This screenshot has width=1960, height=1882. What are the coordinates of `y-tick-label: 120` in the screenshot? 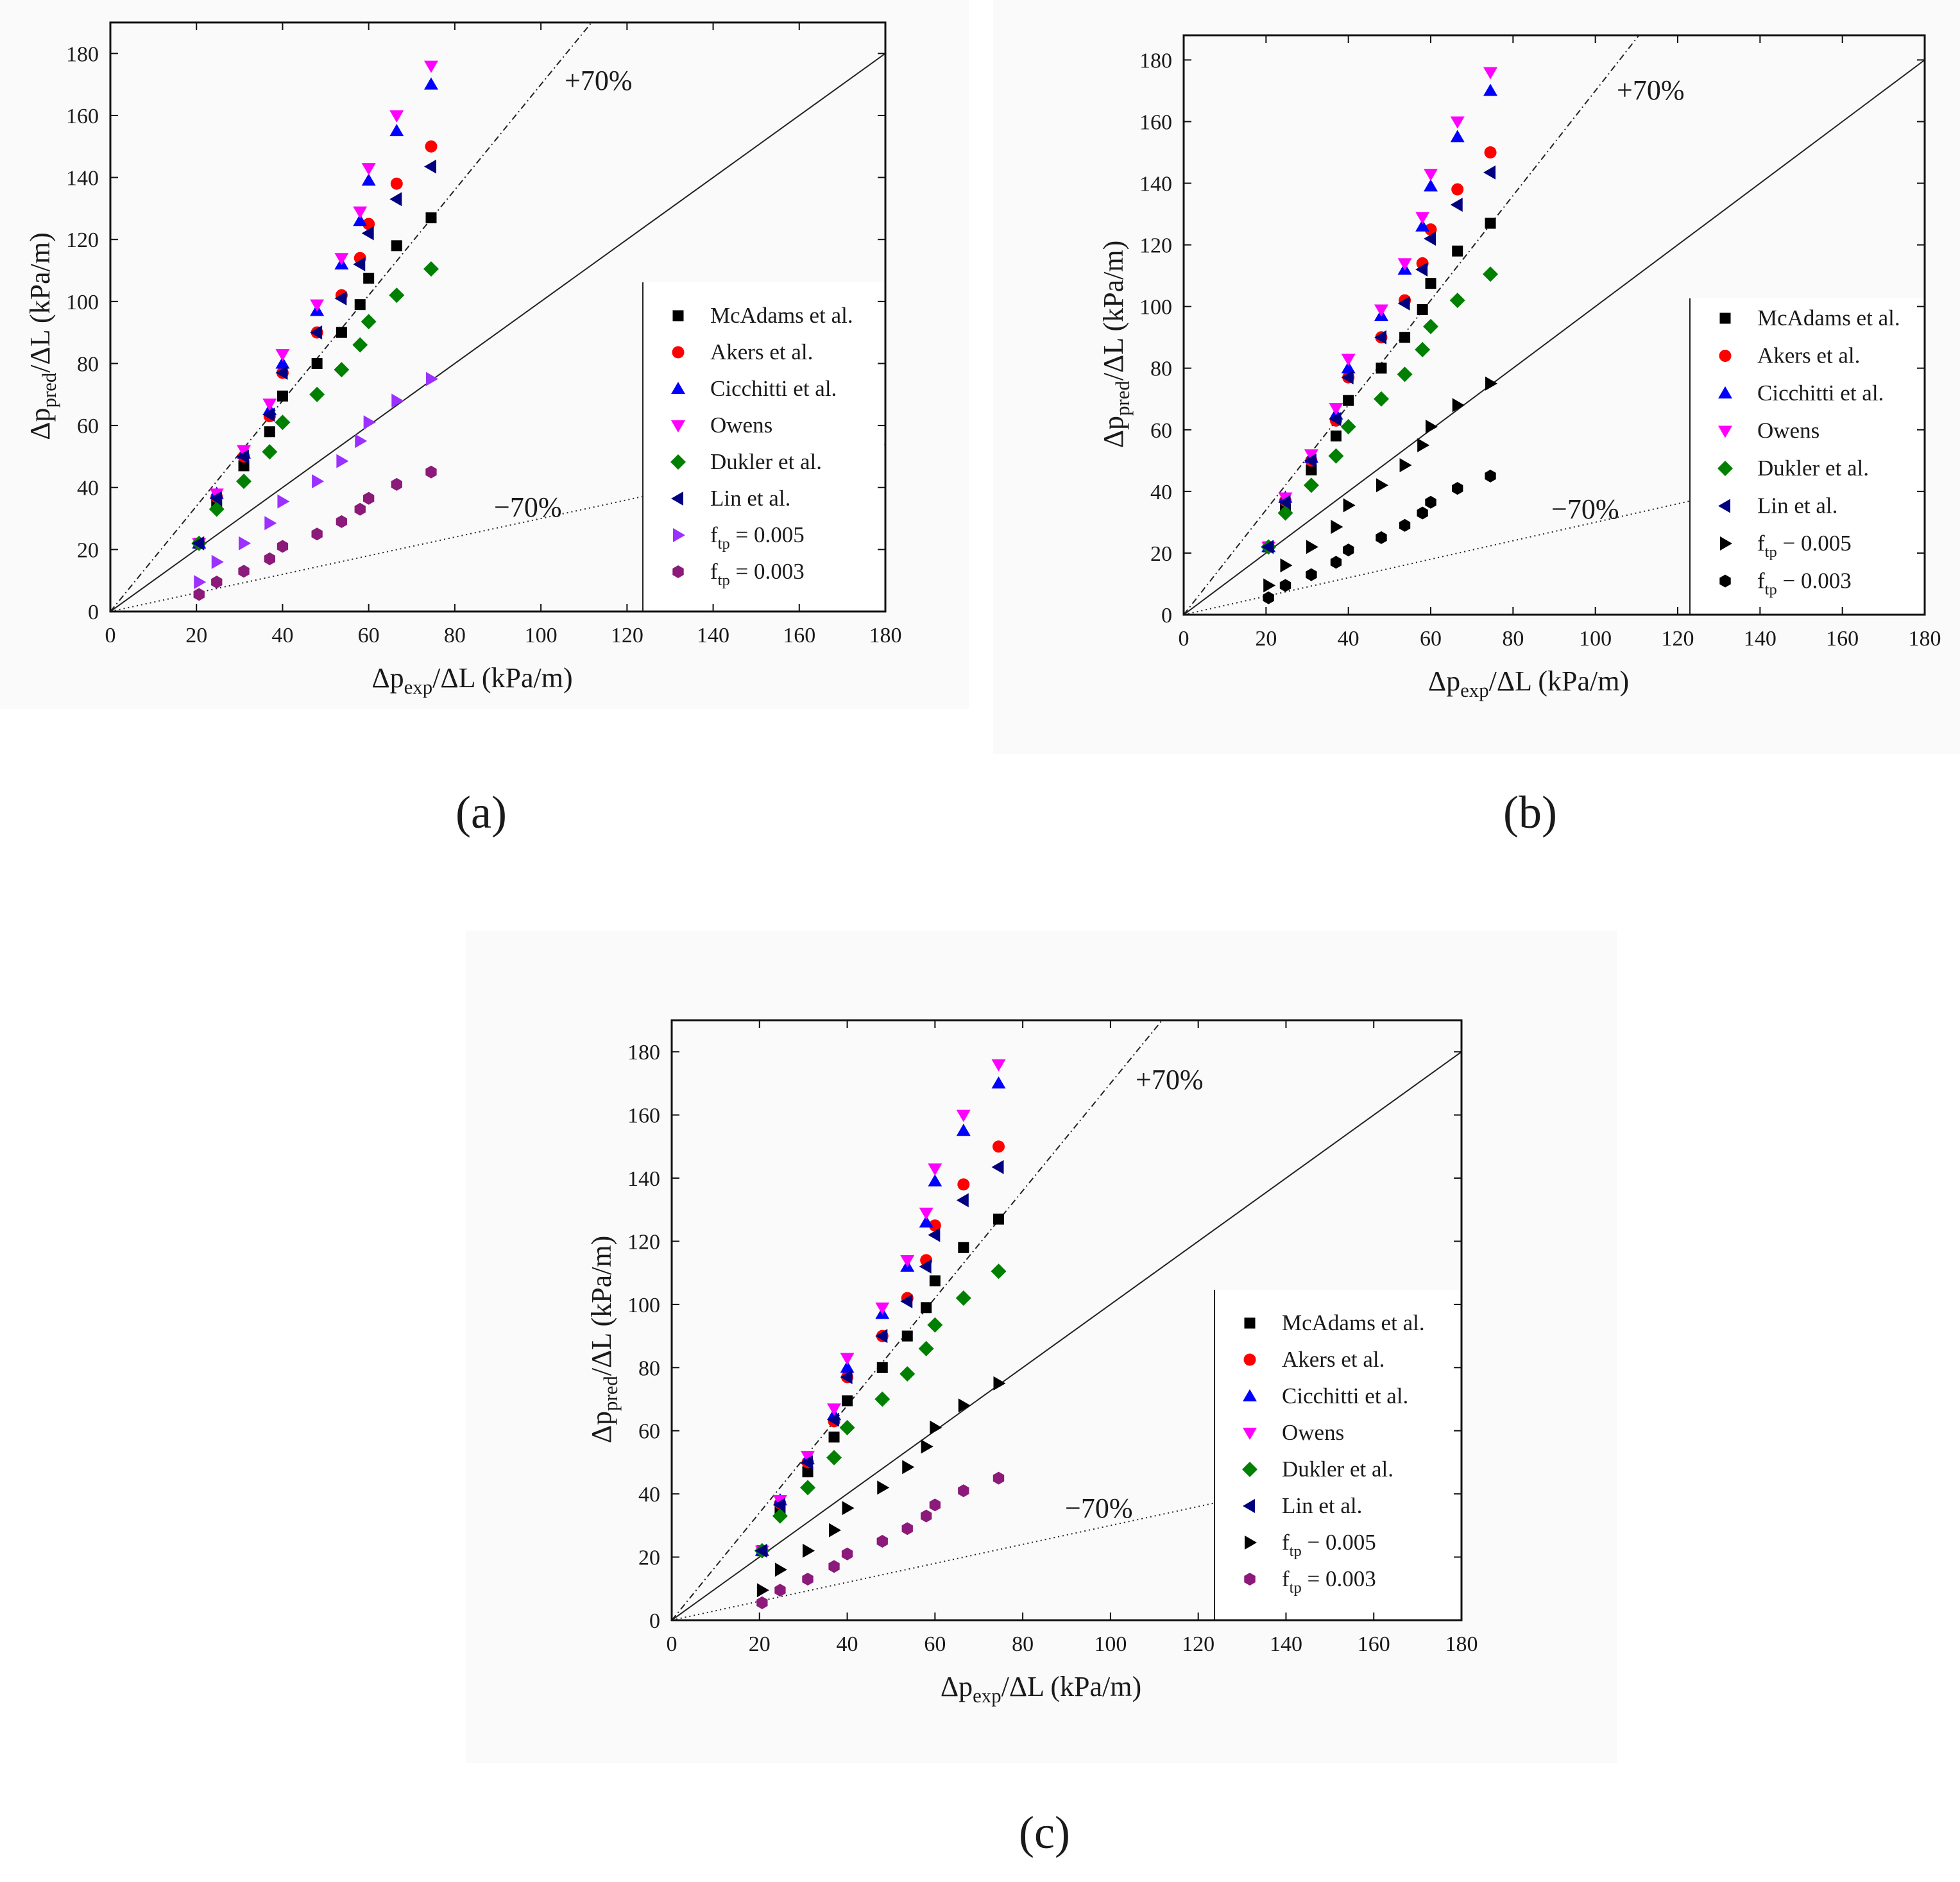 It's located at (82, 240).